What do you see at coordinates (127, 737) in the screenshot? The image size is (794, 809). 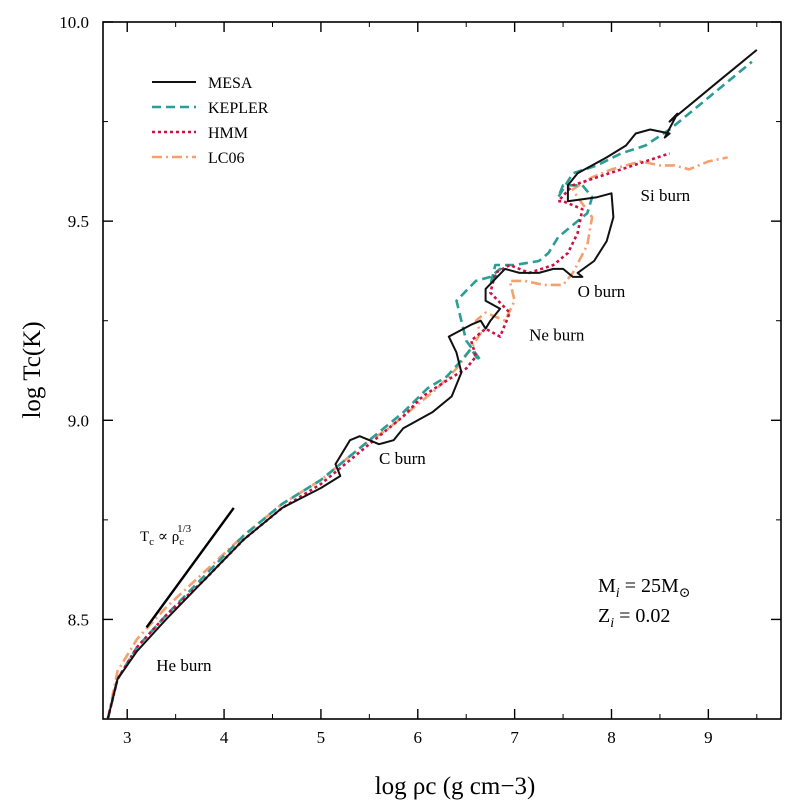 I see `x-tick-label: 3` at bounding box center [127, 737].